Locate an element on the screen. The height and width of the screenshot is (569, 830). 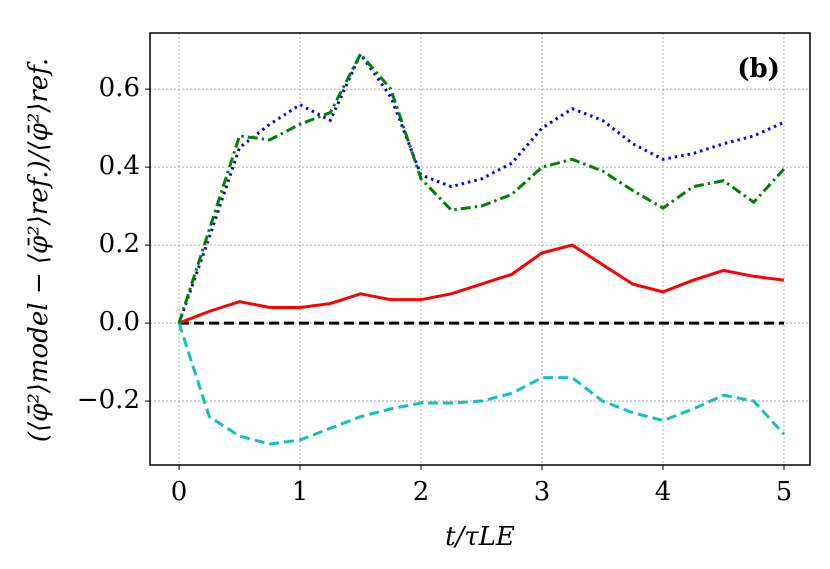
y-tick-label: −0.2 is located at coordinates (108, 400).